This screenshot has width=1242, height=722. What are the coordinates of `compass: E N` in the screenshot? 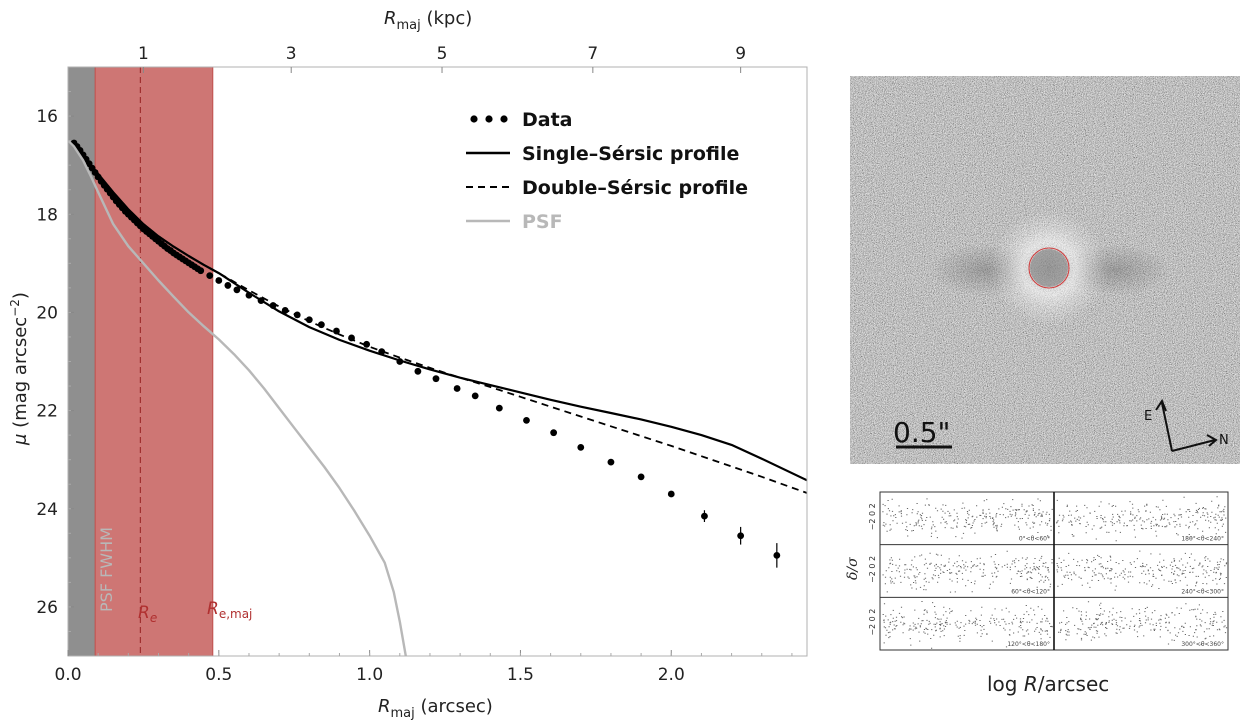 It's located at (1186, 425).